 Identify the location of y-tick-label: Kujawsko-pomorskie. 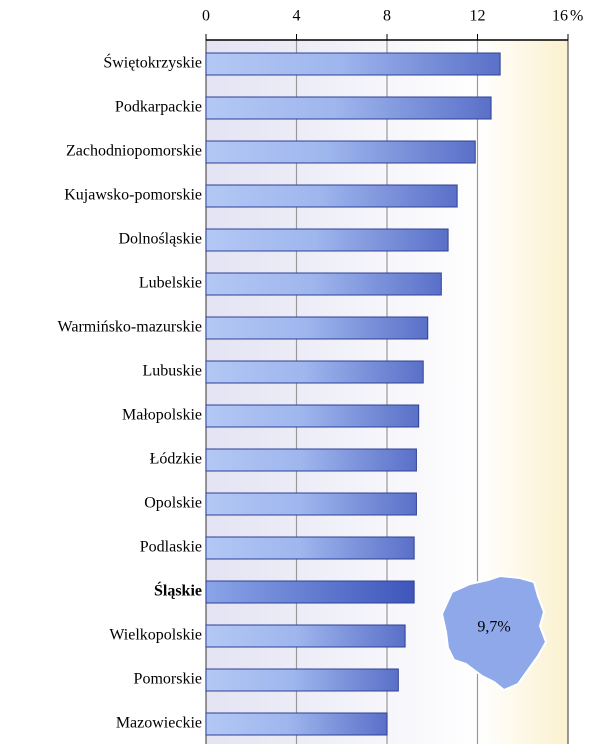
(133, 195).